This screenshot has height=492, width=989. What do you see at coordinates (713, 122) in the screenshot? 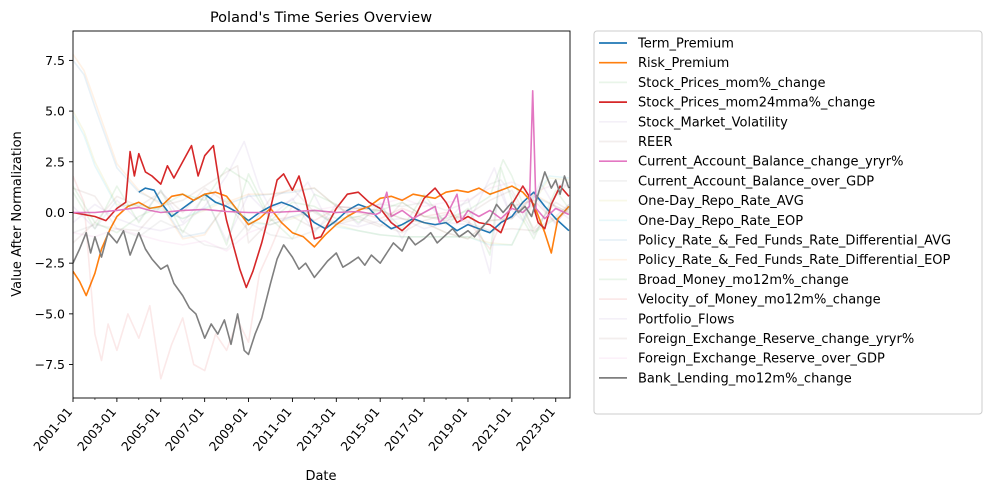
I see `legend-label: Stock_Market_Volatility` at bounding box center [713, 122].